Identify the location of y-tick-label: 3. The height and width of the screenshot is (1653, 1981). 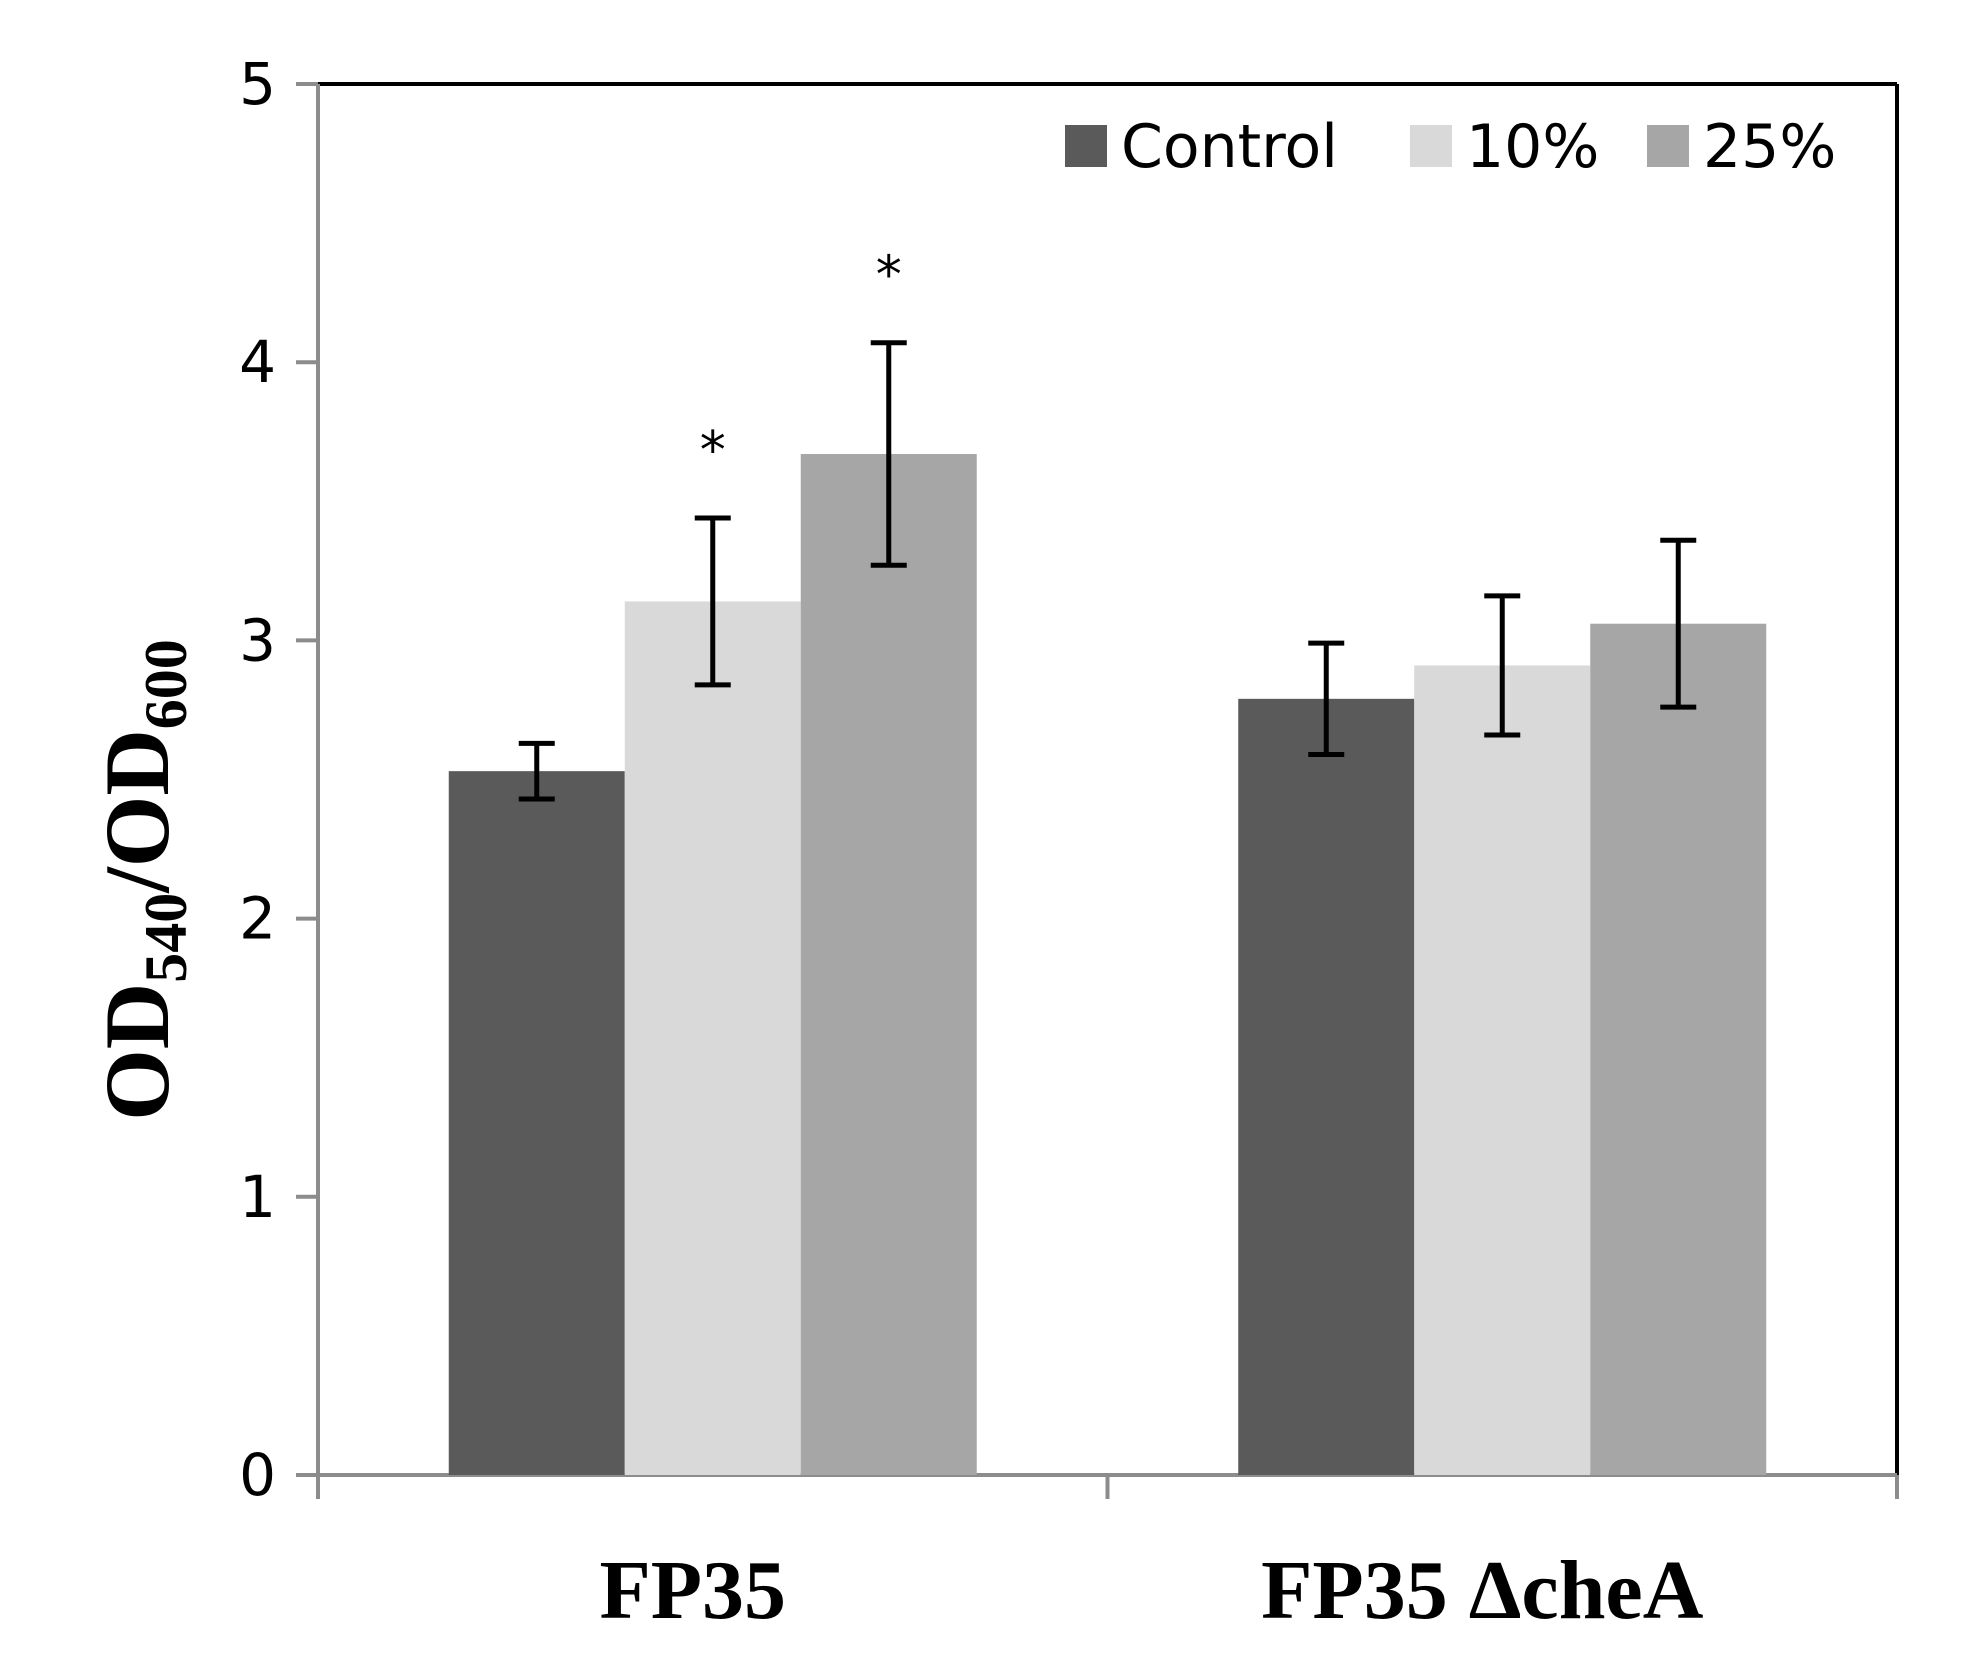
(257, 640).